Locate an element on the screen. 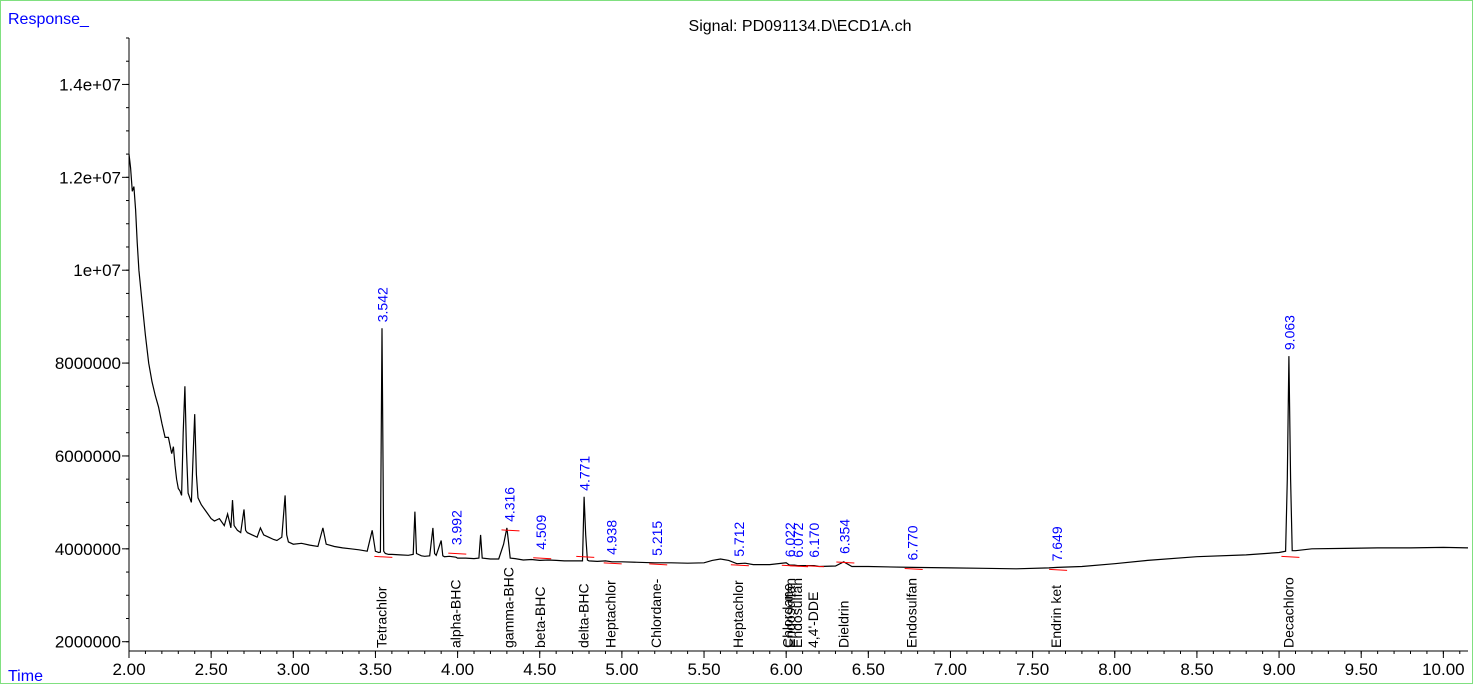  x-tick-label: 5.50 is located at coordinates (703, 669).